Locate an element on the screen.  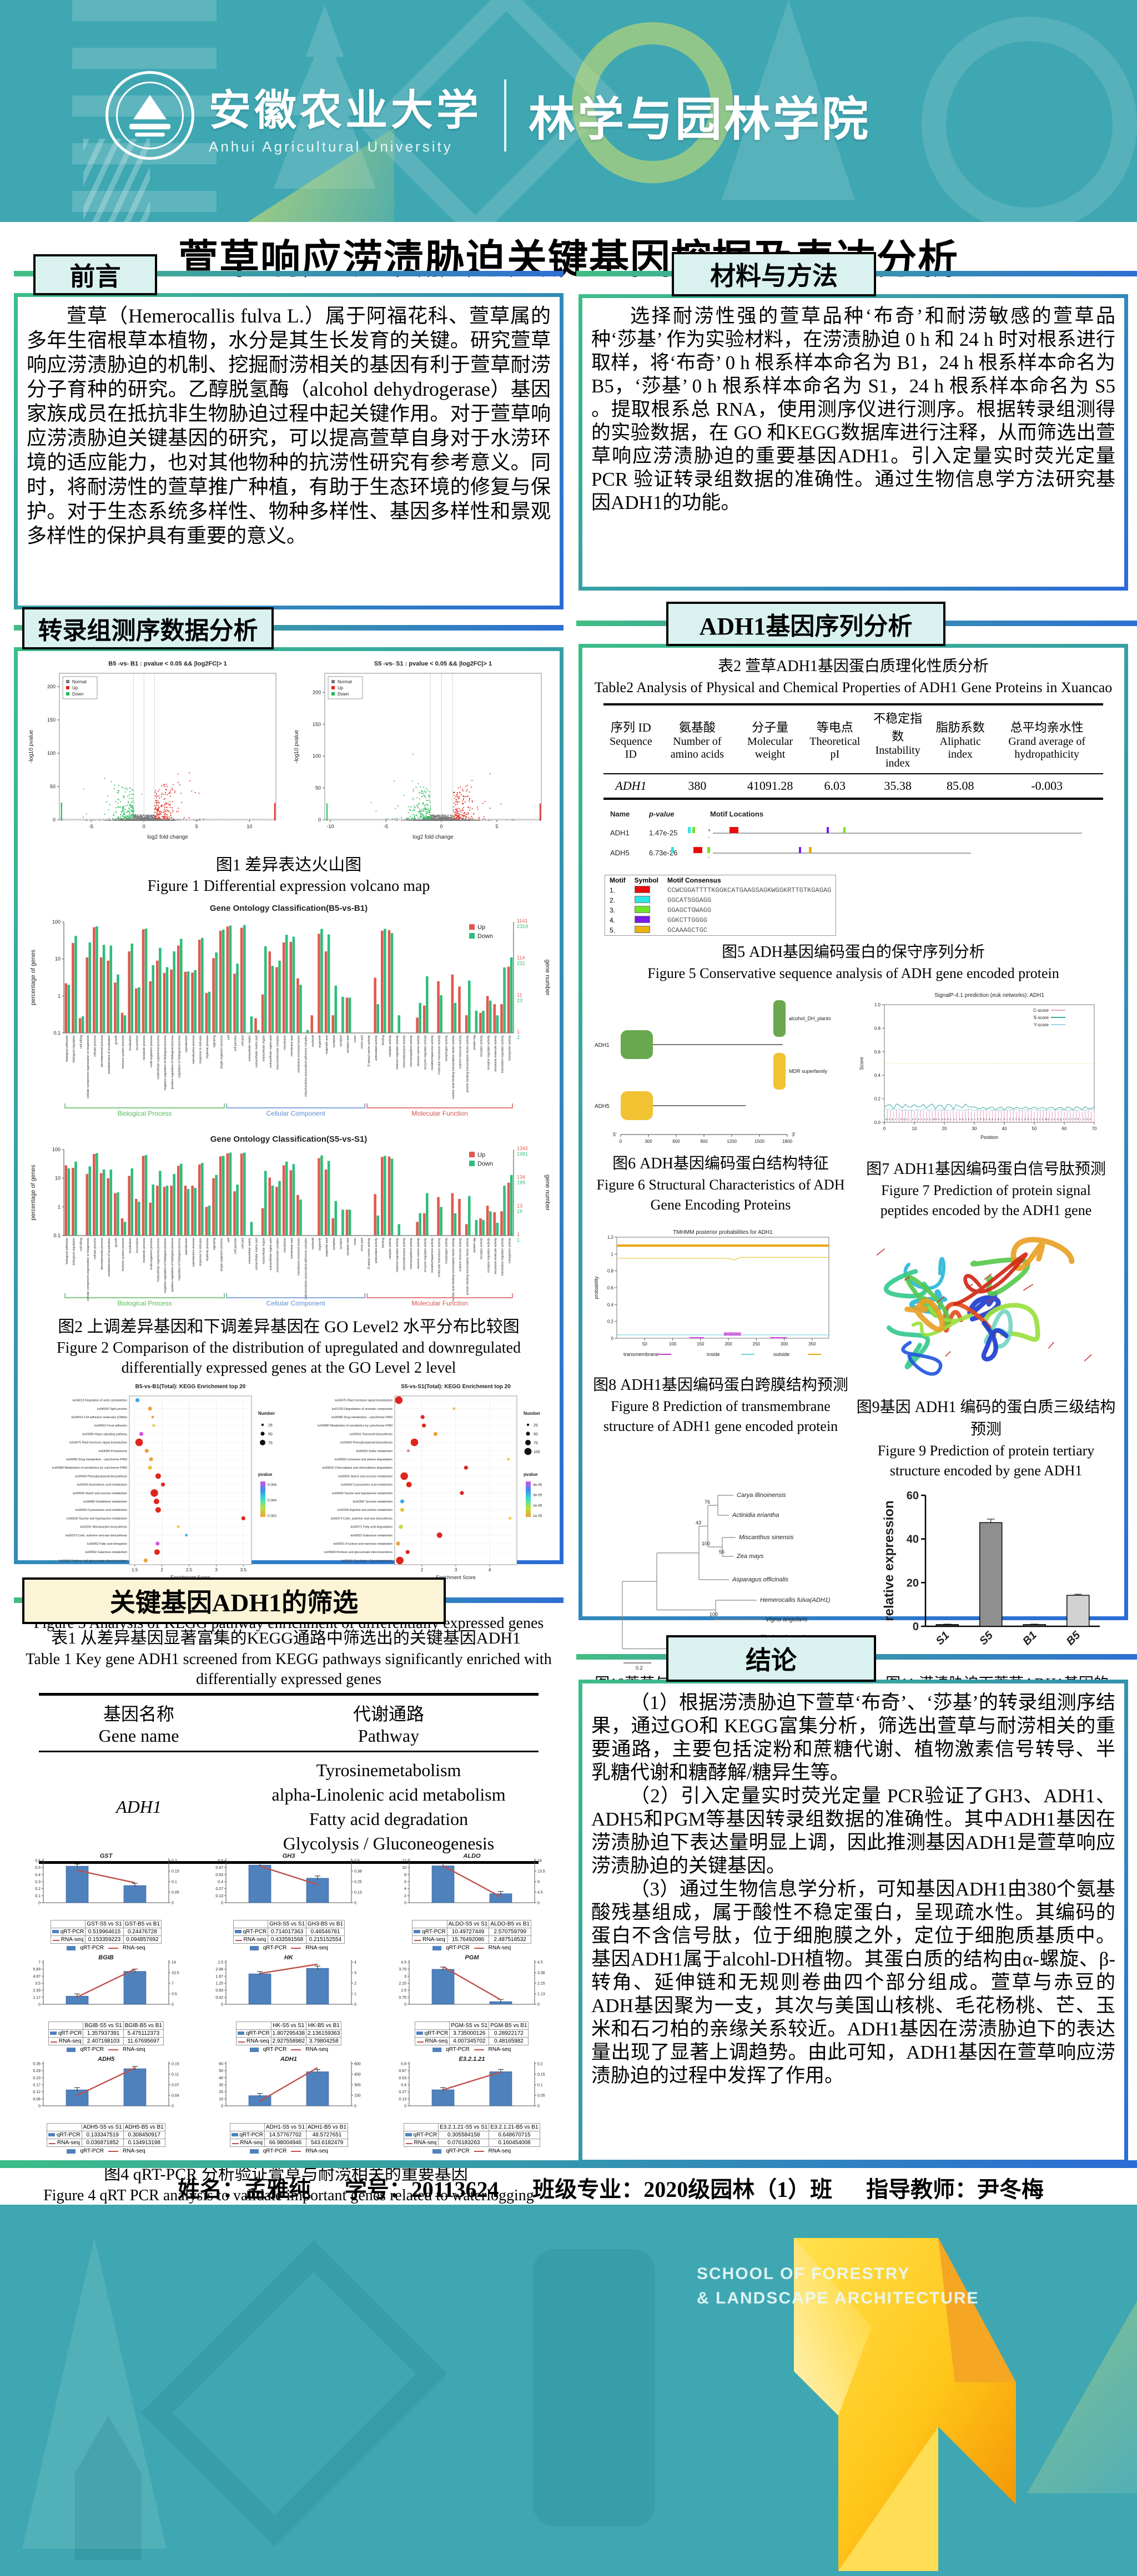
svg-text: 1200 is located at coordinates (732, 1142).